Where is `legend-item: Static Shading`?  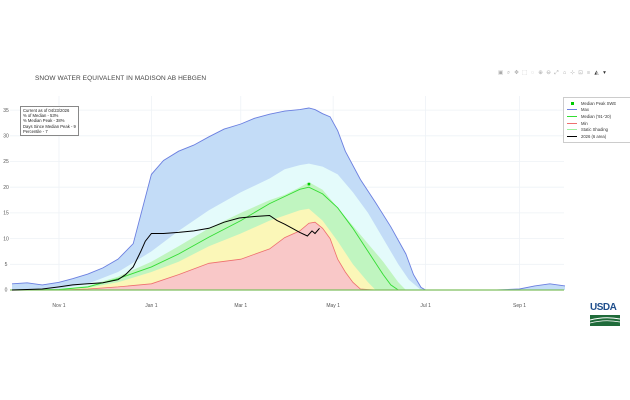
legend-item: Static Shading is located at coordinates (598, 129).